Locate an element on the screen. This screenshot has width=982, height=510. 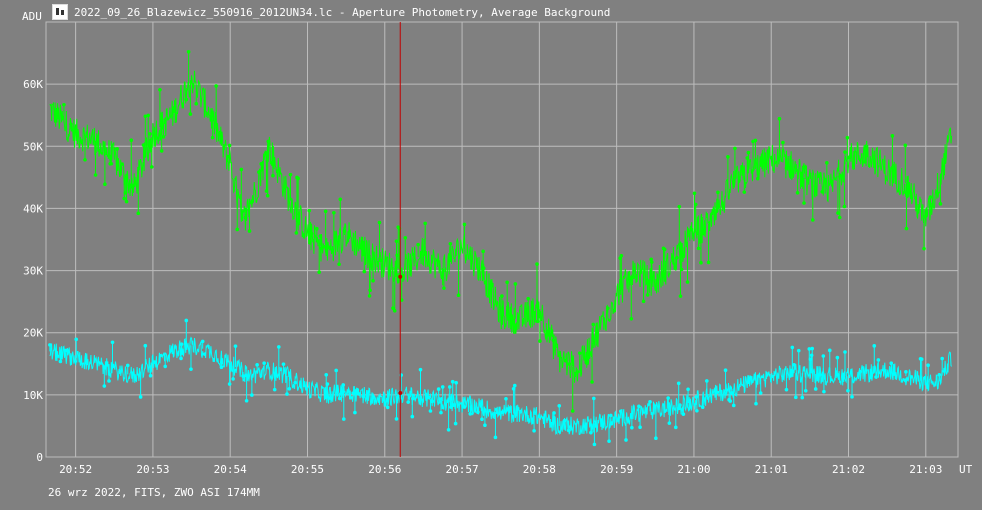
x-tick-label: 21:03 is located at coordinates (925, 469).